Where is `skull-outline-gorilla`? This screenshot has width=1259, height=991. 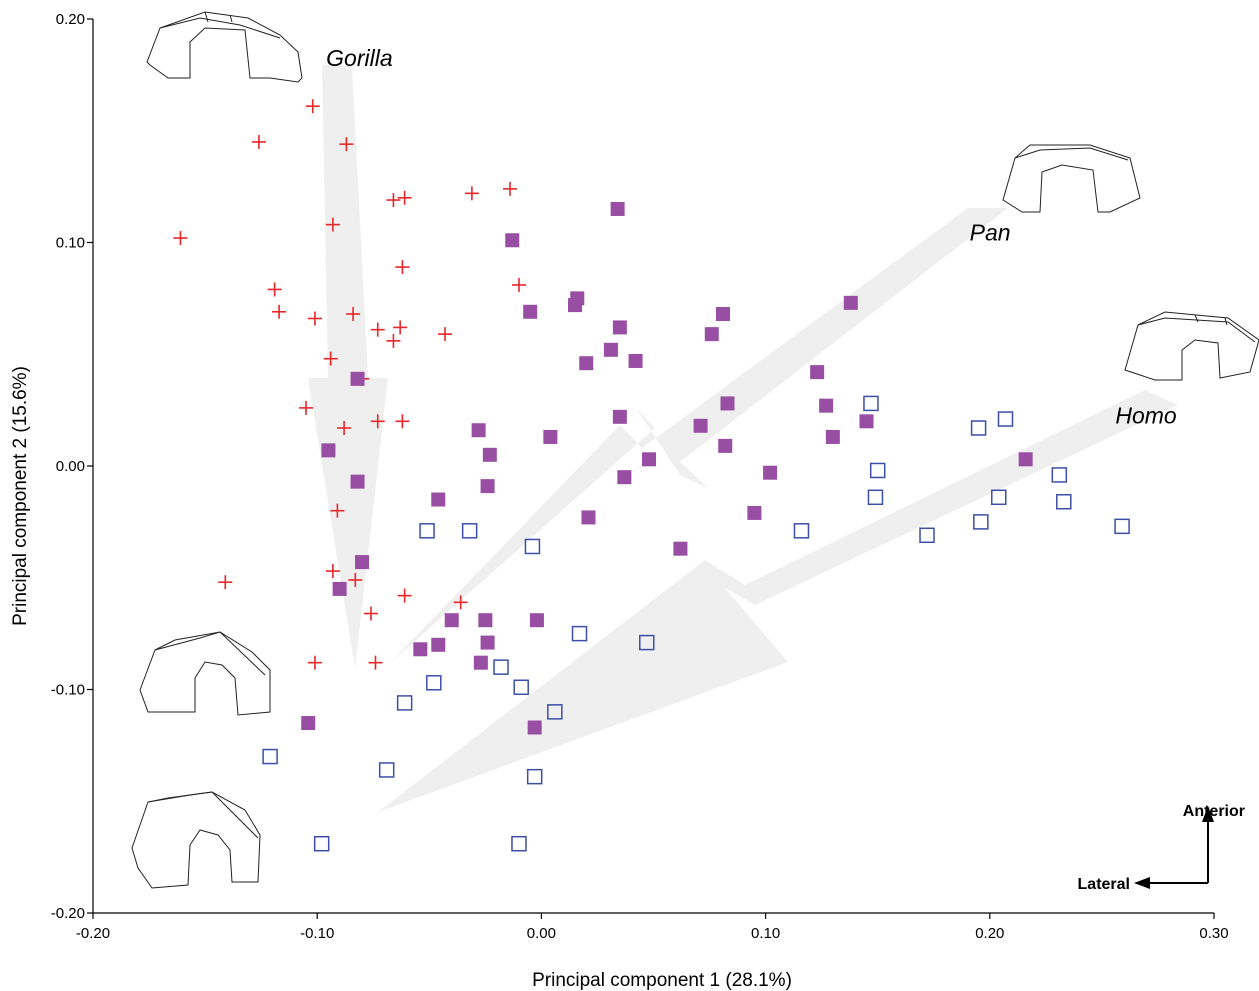
skull-outline-gorilla is located at coordinates (224, 47).